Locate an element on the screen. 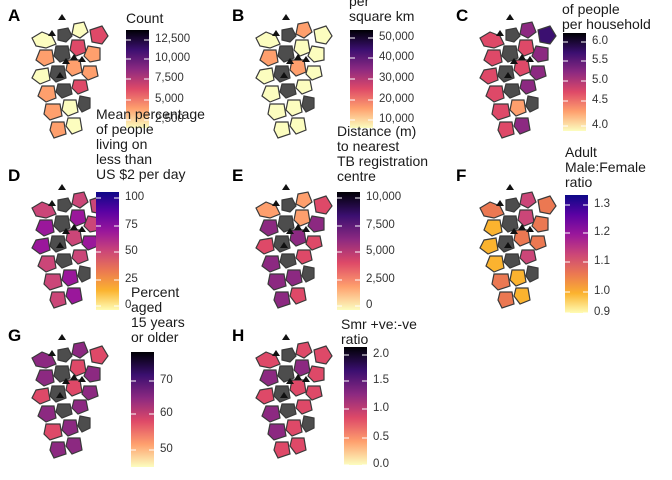  panel-letter-c: C is located at coordinates (462, 15).